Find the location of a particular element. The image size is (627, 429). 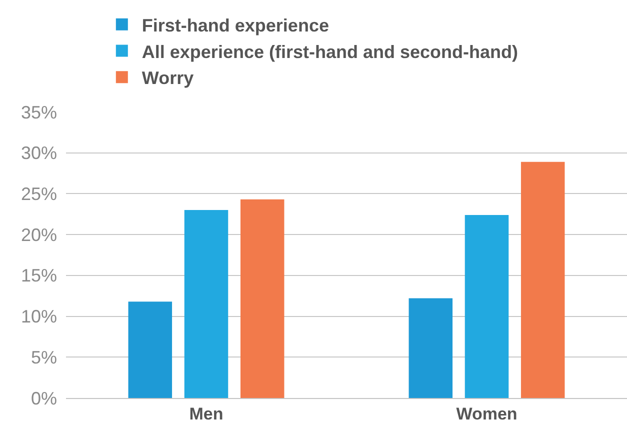

x-tick-label: Women is located at coordinates (487, 414).